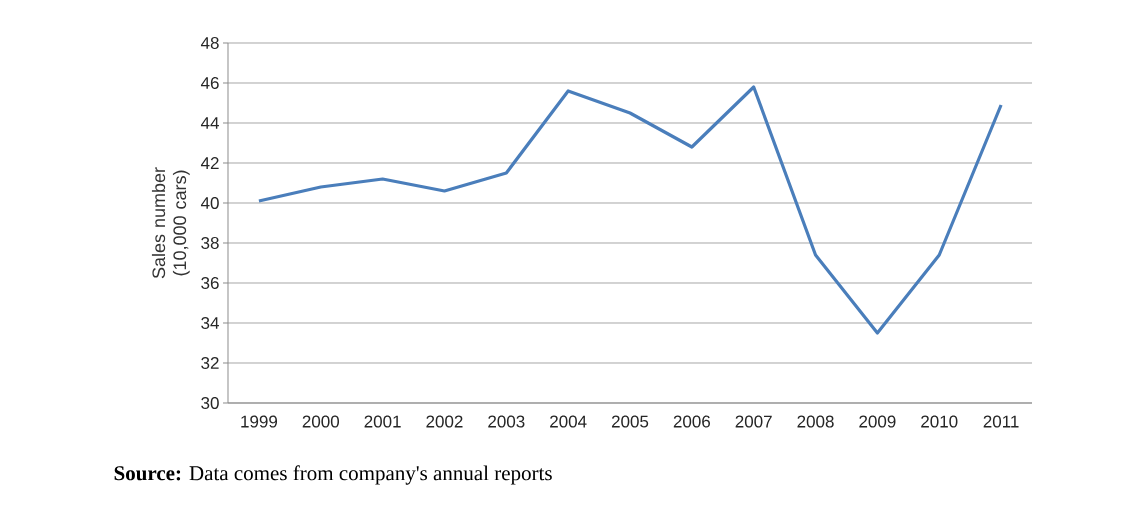 The image size is (1127, 513). I want to click on x-tick-label: 2004, so click(568, 421).